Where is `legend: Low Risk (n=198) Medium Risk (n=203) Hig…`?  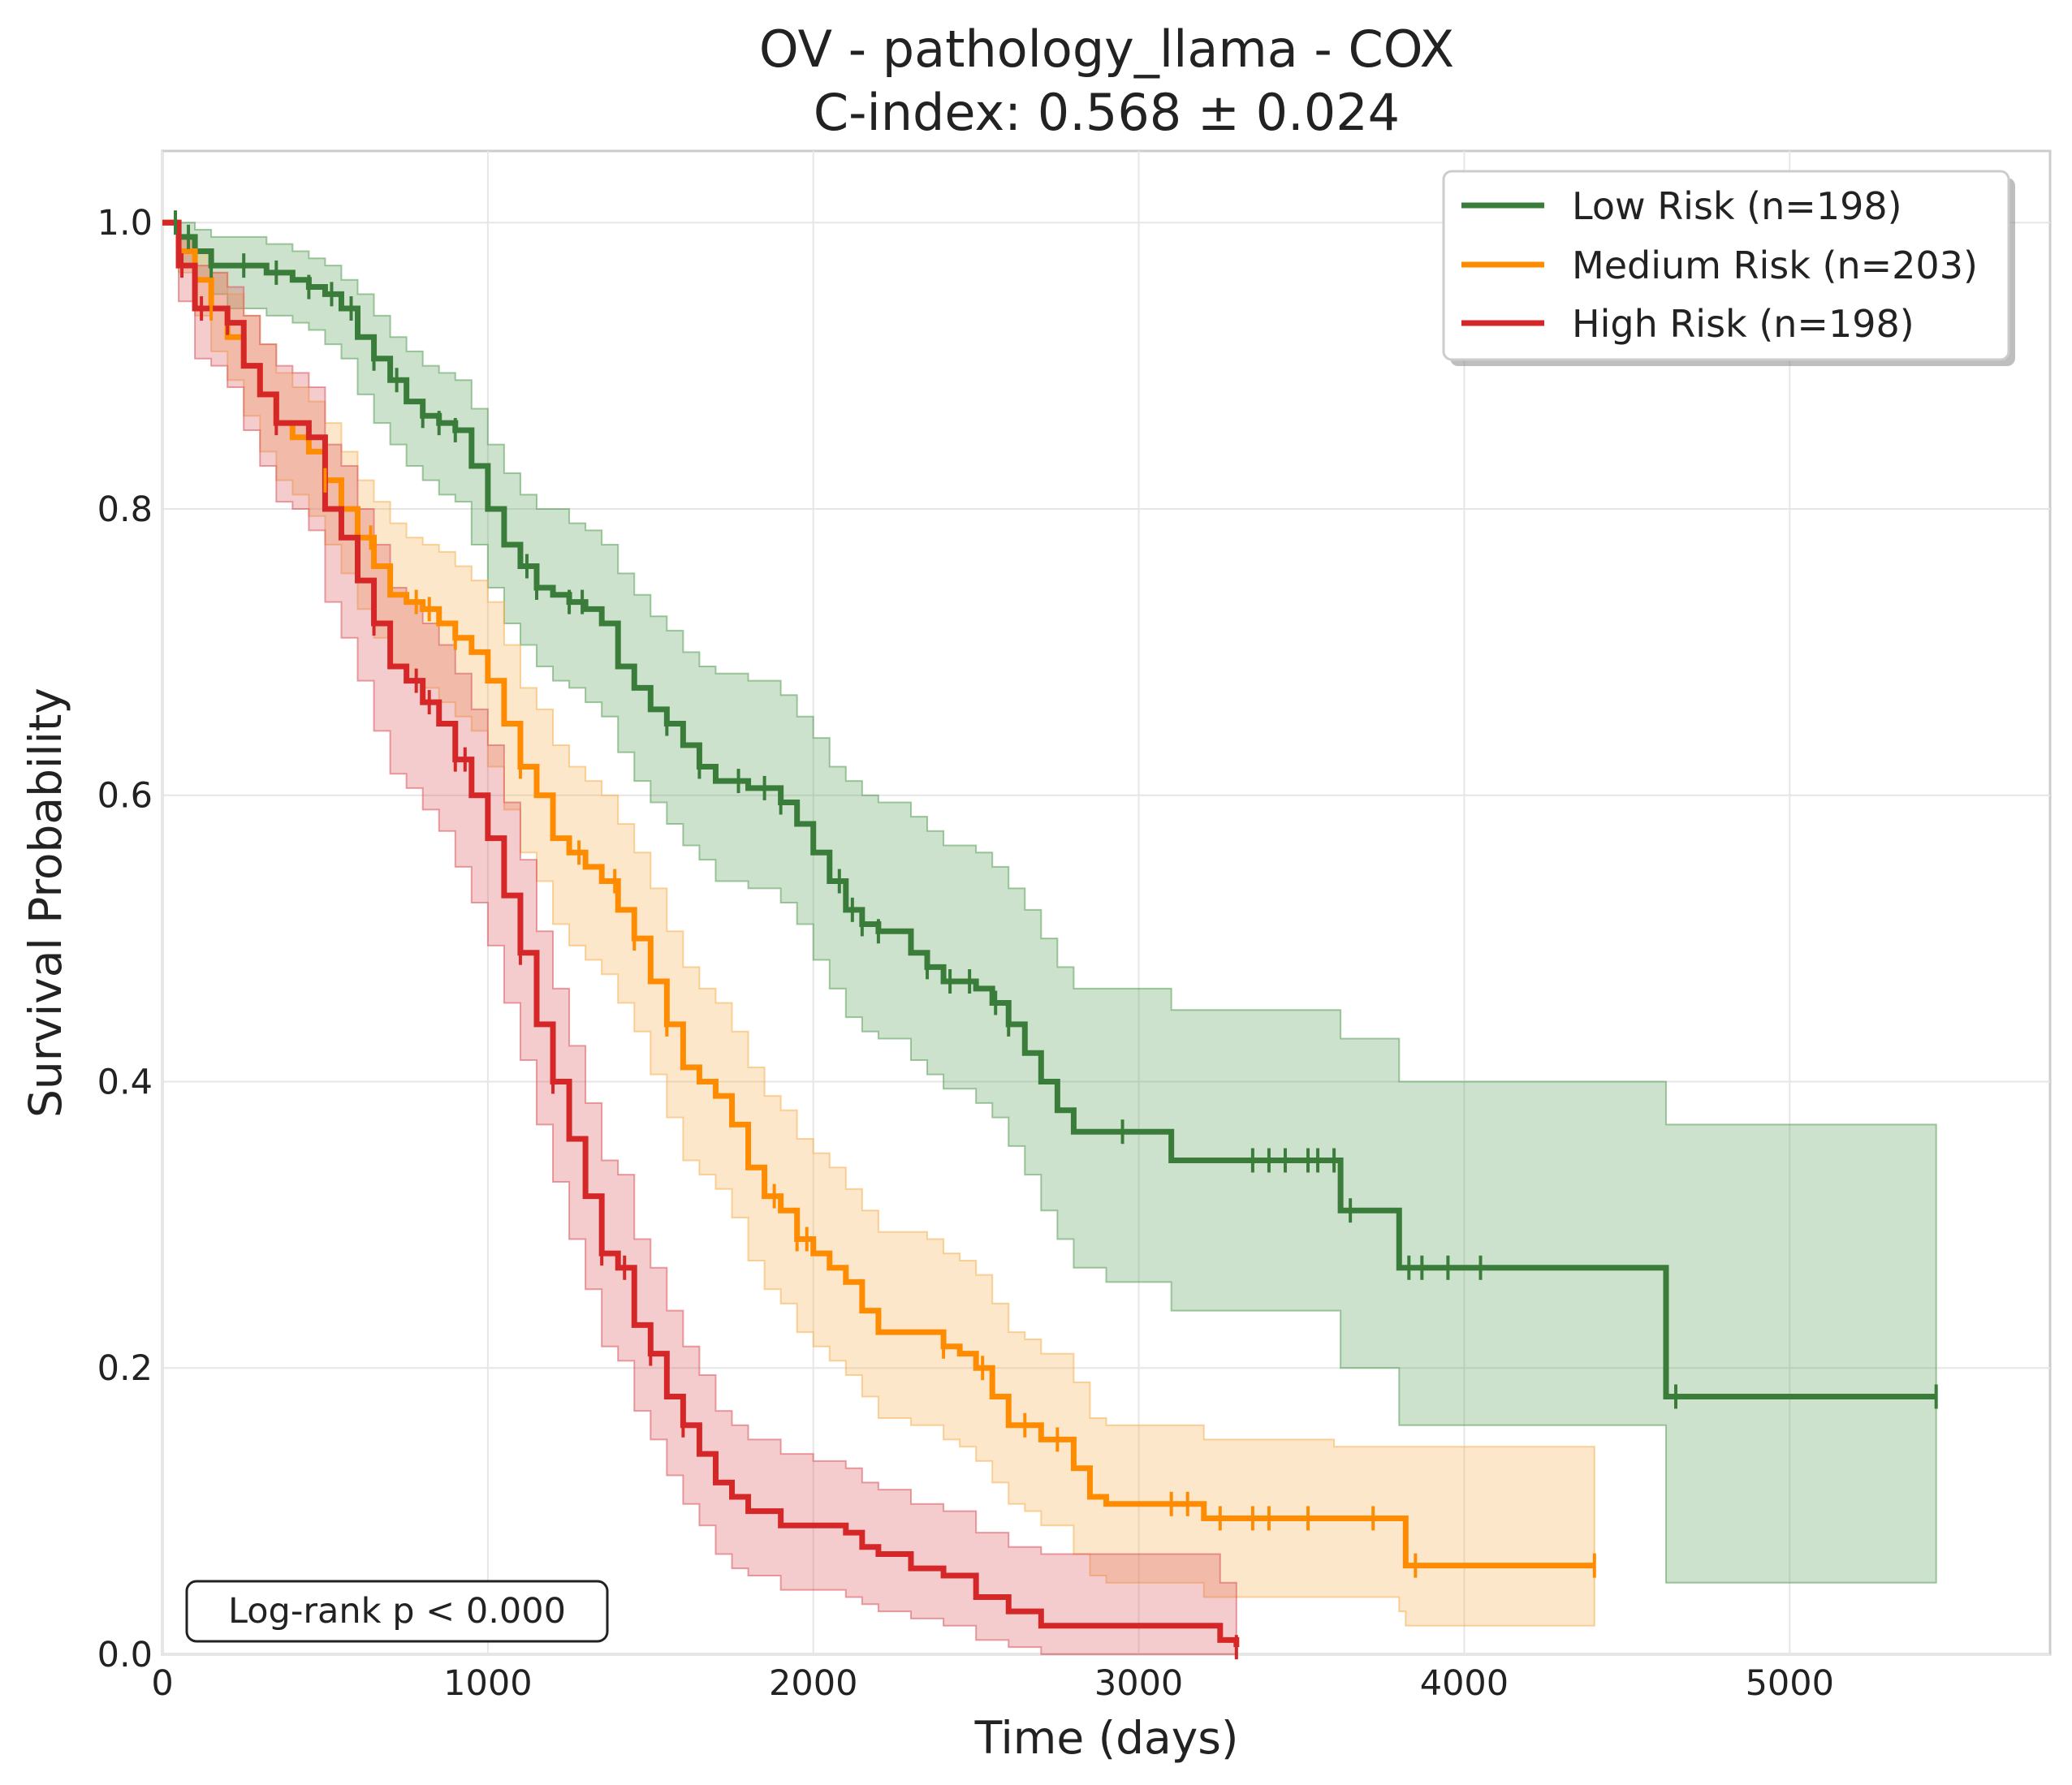 legend: Low Risk (n=198) Medium Risk (n=203) Hig… is located at coordinates (1729, 268).